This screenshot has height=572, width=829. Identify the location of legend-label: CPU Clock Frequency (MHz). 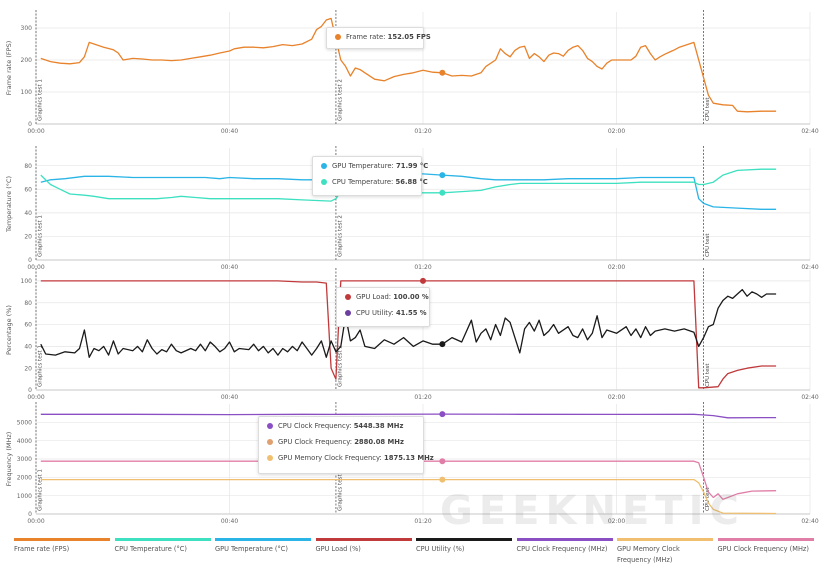
(562, 549).